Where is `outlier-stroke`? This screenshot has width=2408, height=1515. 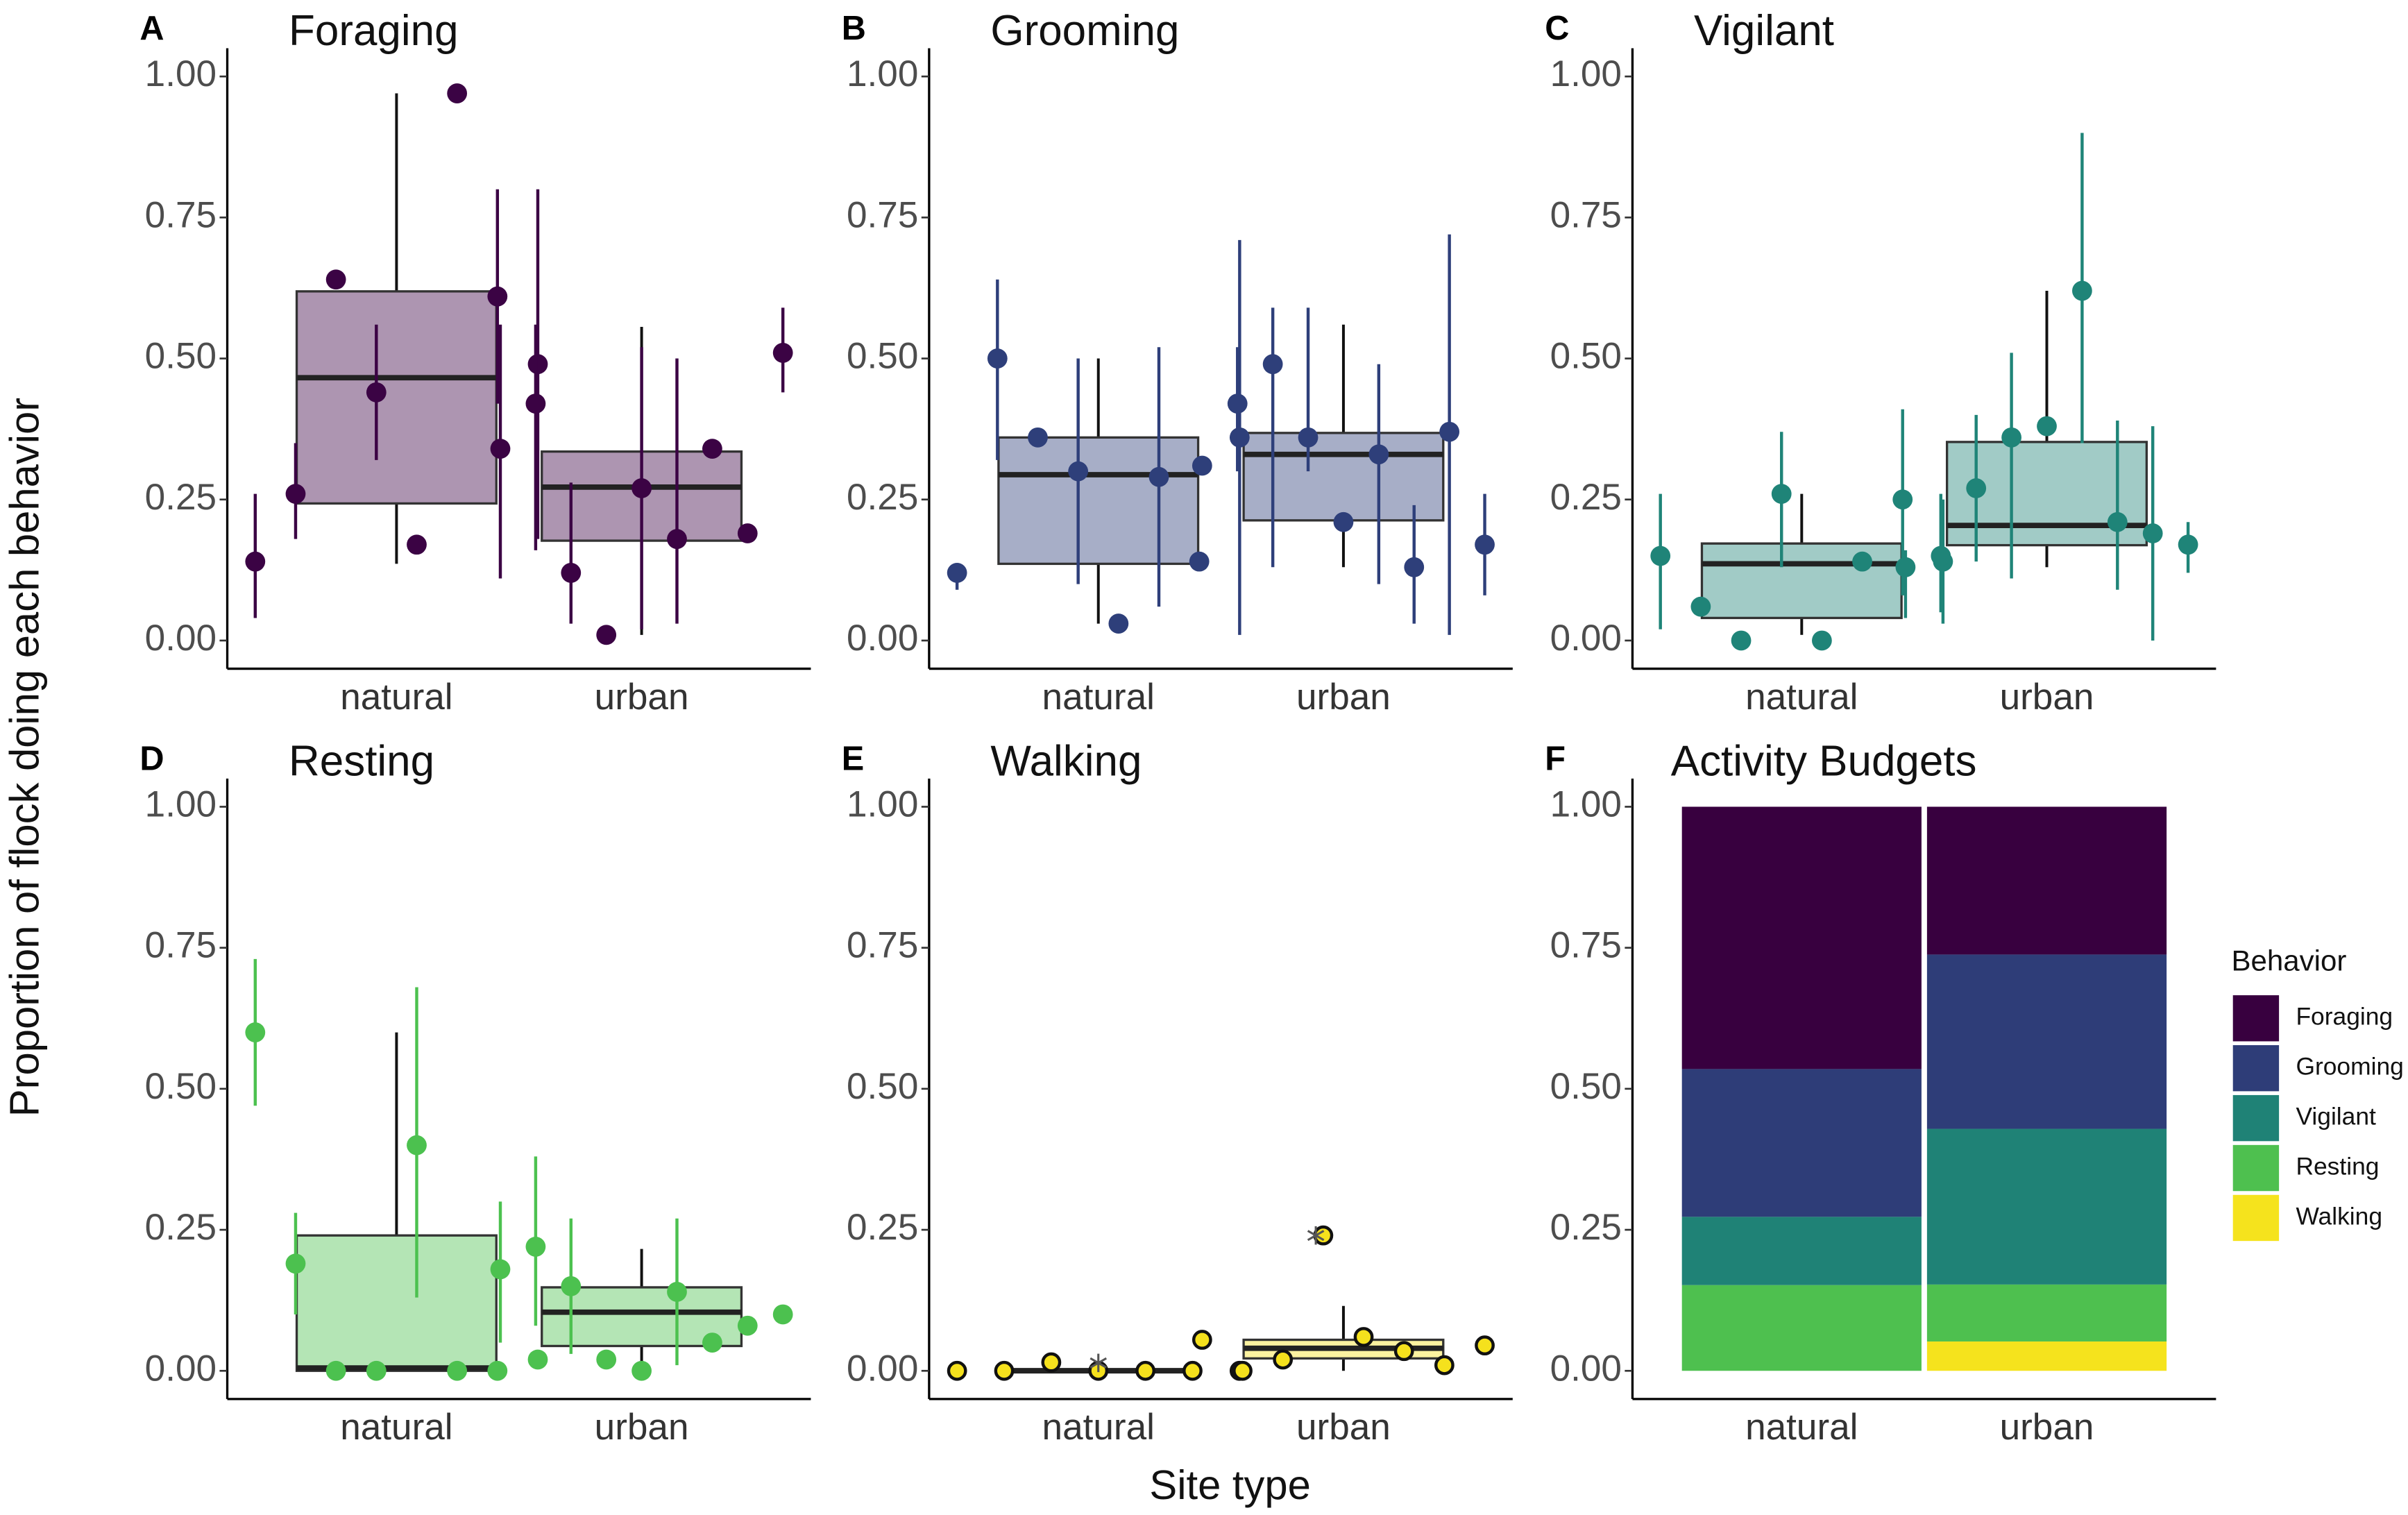 outlier-stroke is located at coordinates (1316, 1236).